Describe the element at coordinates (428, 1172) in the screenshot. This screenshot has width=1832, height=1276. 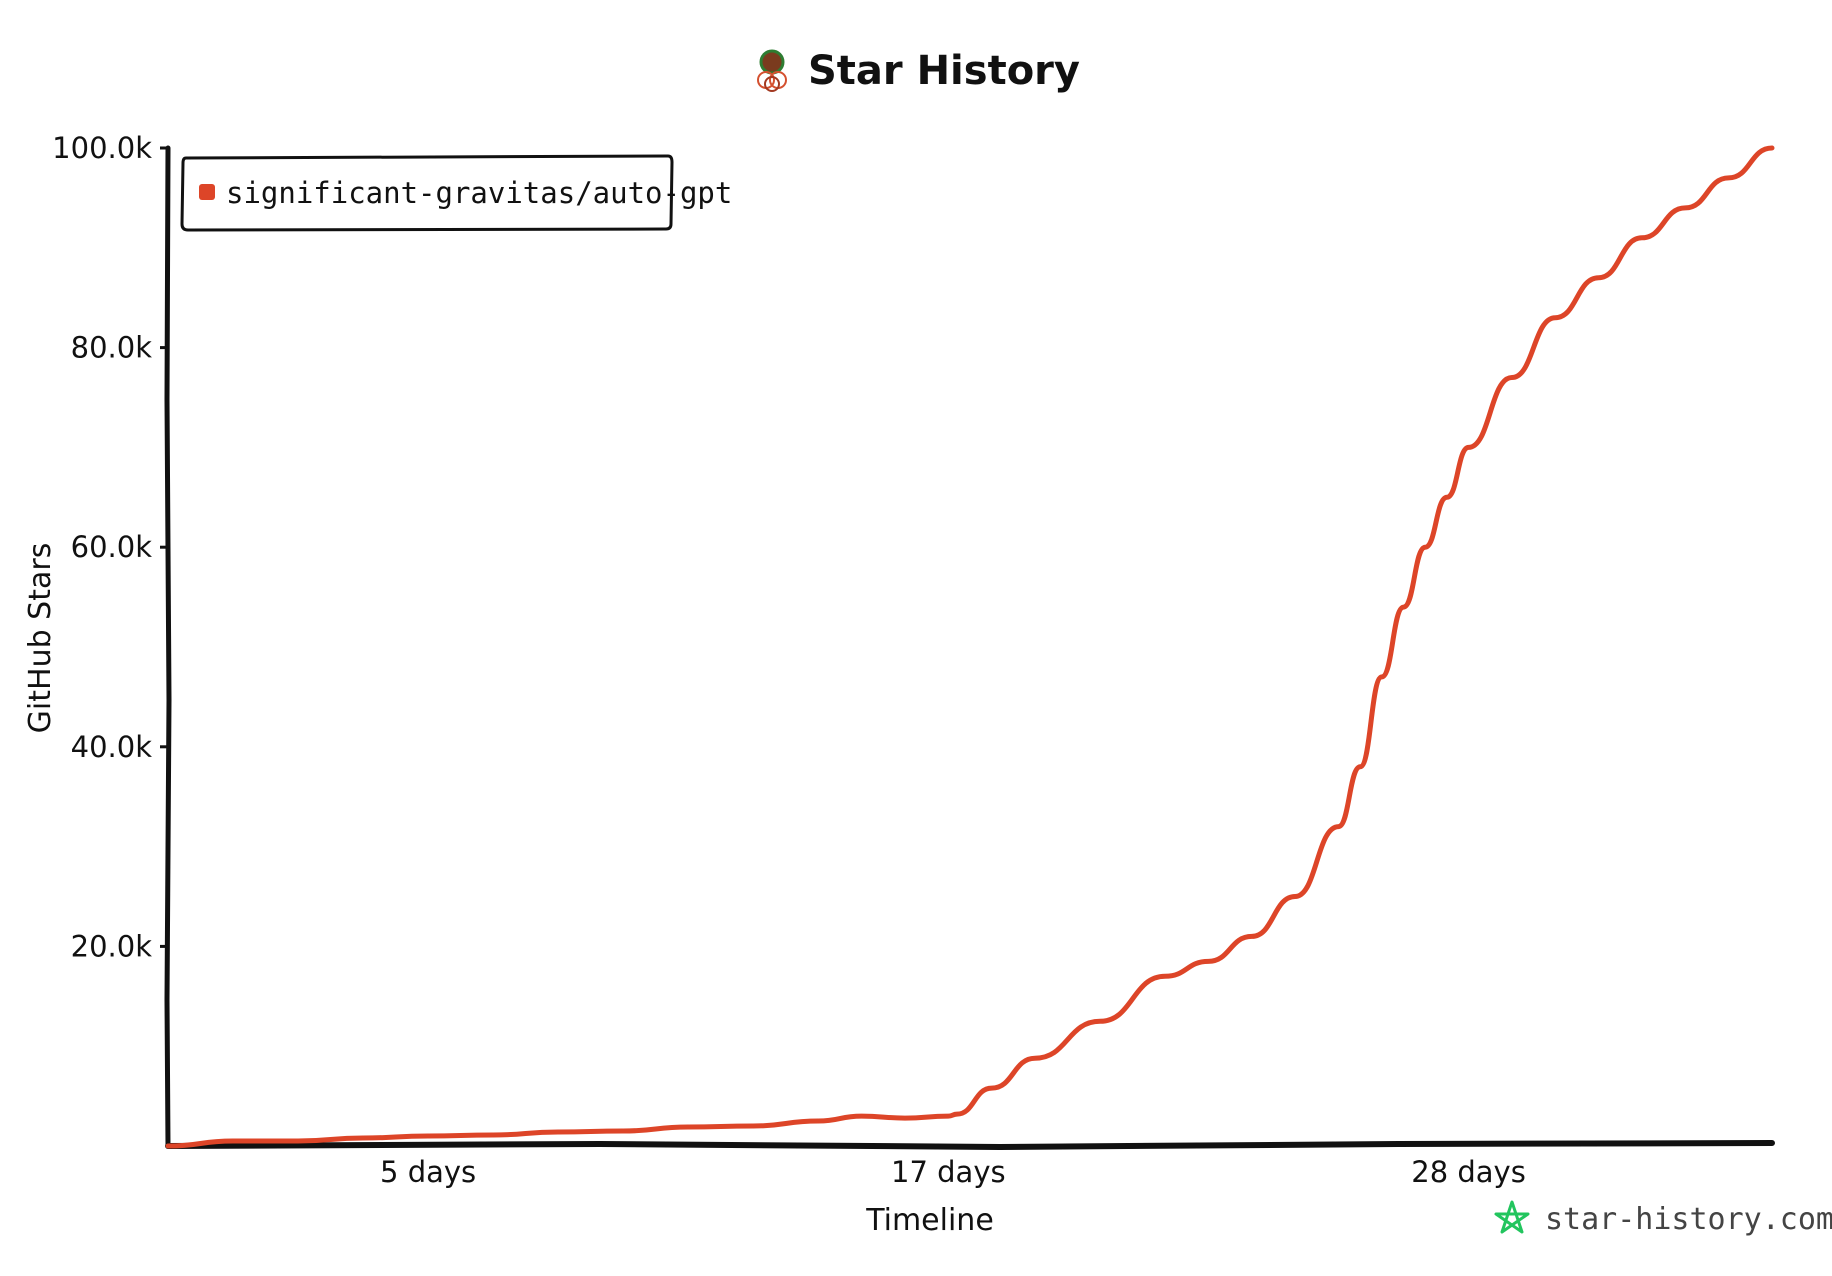
I see `x-tick-label: 5 days` at that location.